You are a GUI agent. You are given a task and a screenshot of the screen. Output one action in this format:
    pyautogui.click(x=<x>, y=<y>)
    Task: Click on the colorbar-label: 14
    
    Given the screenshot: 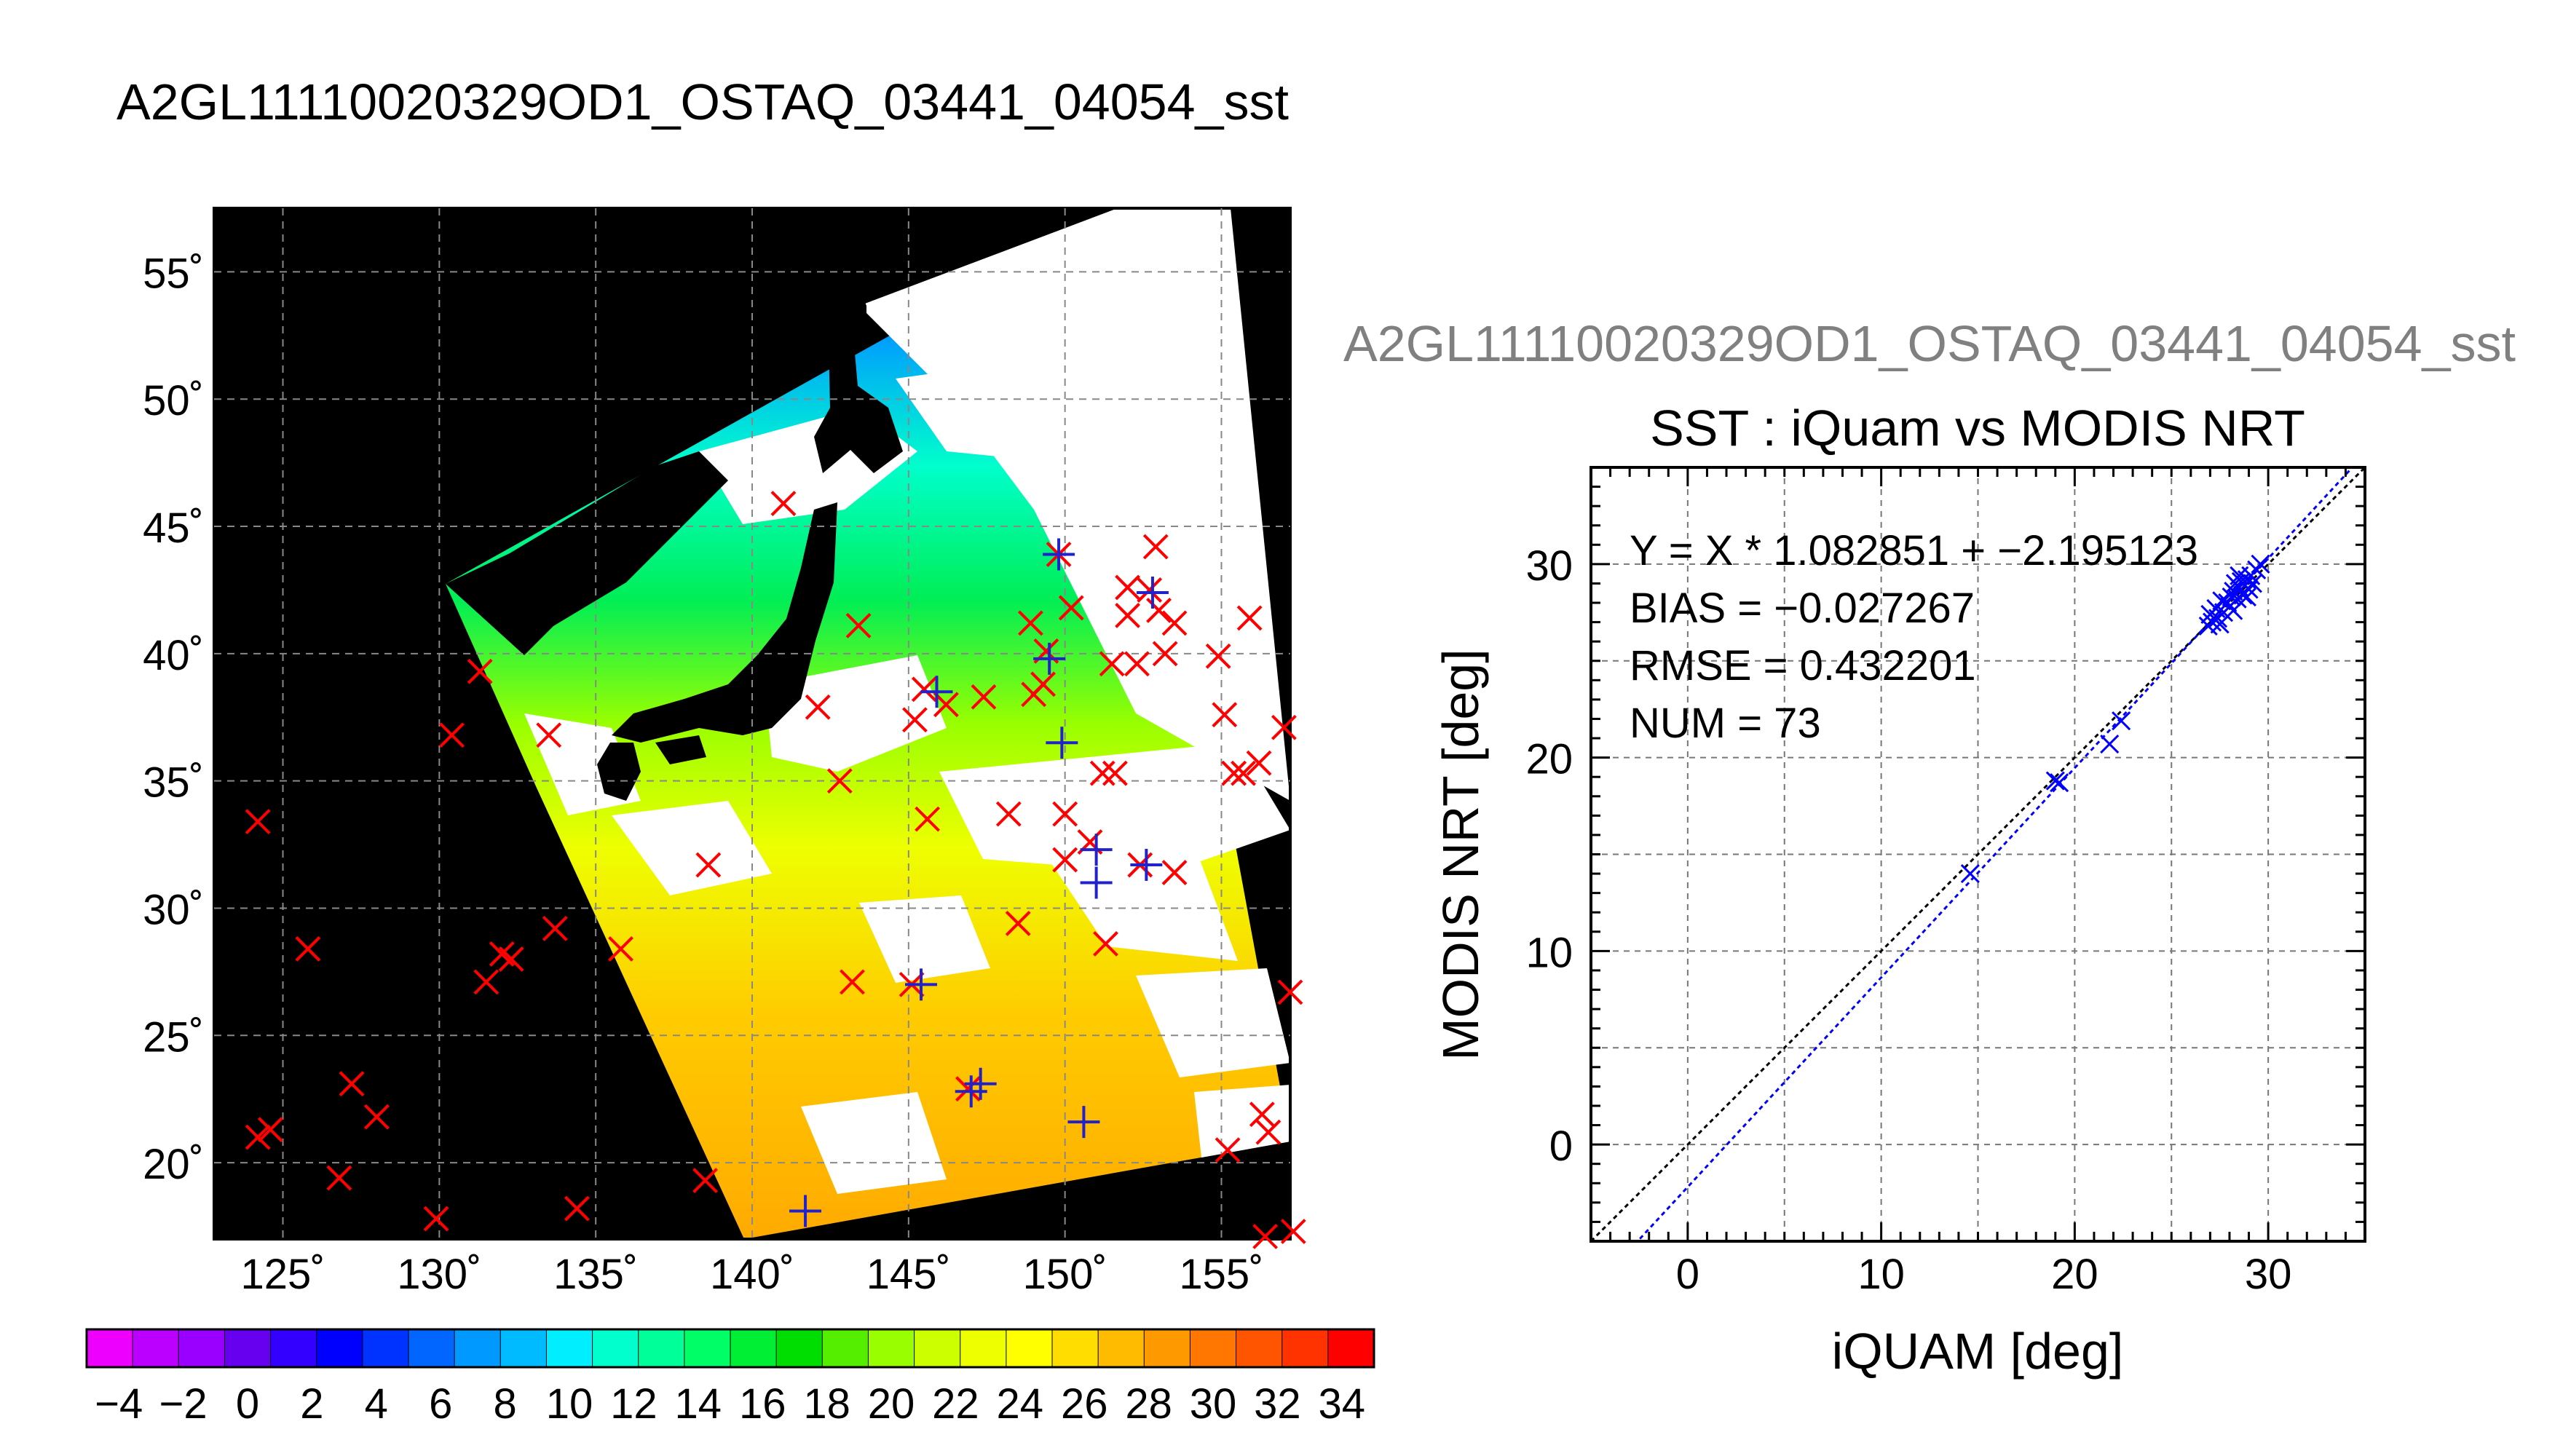 What is the action you would take?
    pyautogui.click(x=698, y=1404)
    